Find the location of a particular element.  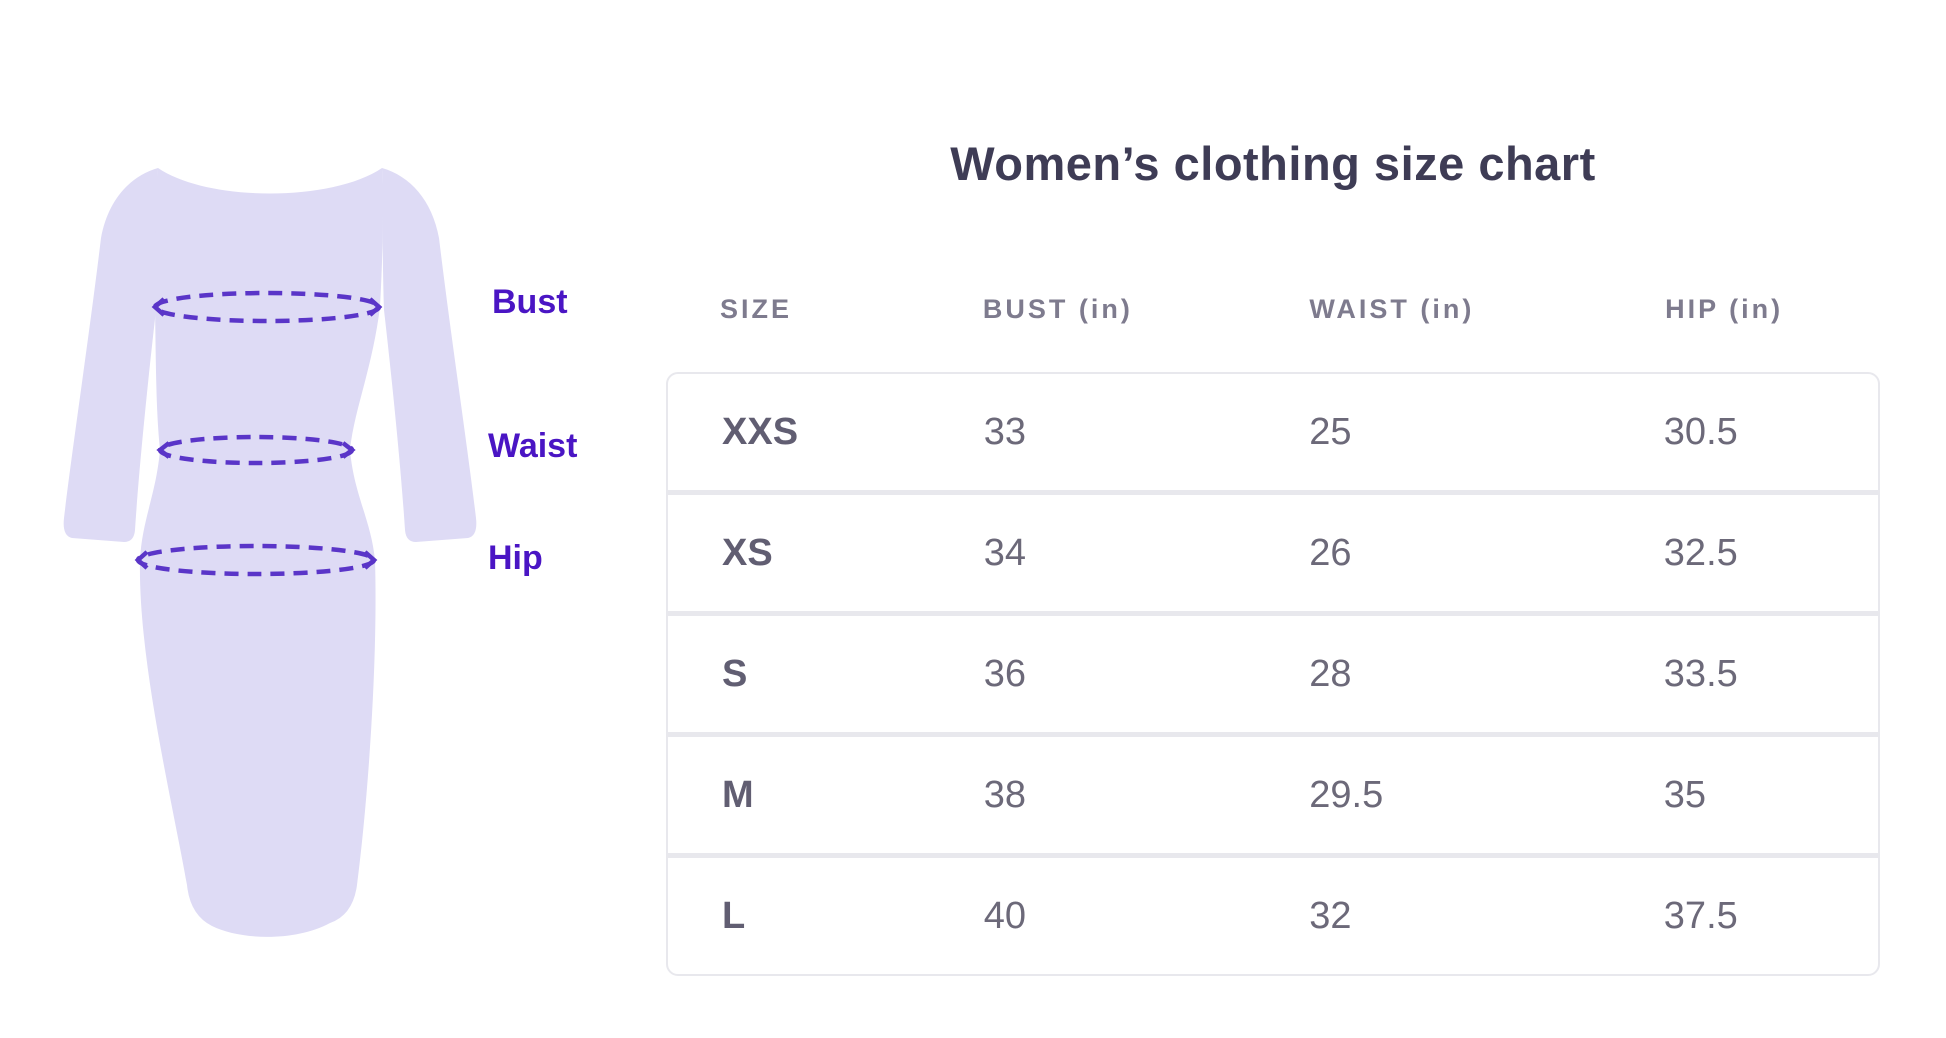

cell-hip: 35 is located at coordinates (1685, 794).